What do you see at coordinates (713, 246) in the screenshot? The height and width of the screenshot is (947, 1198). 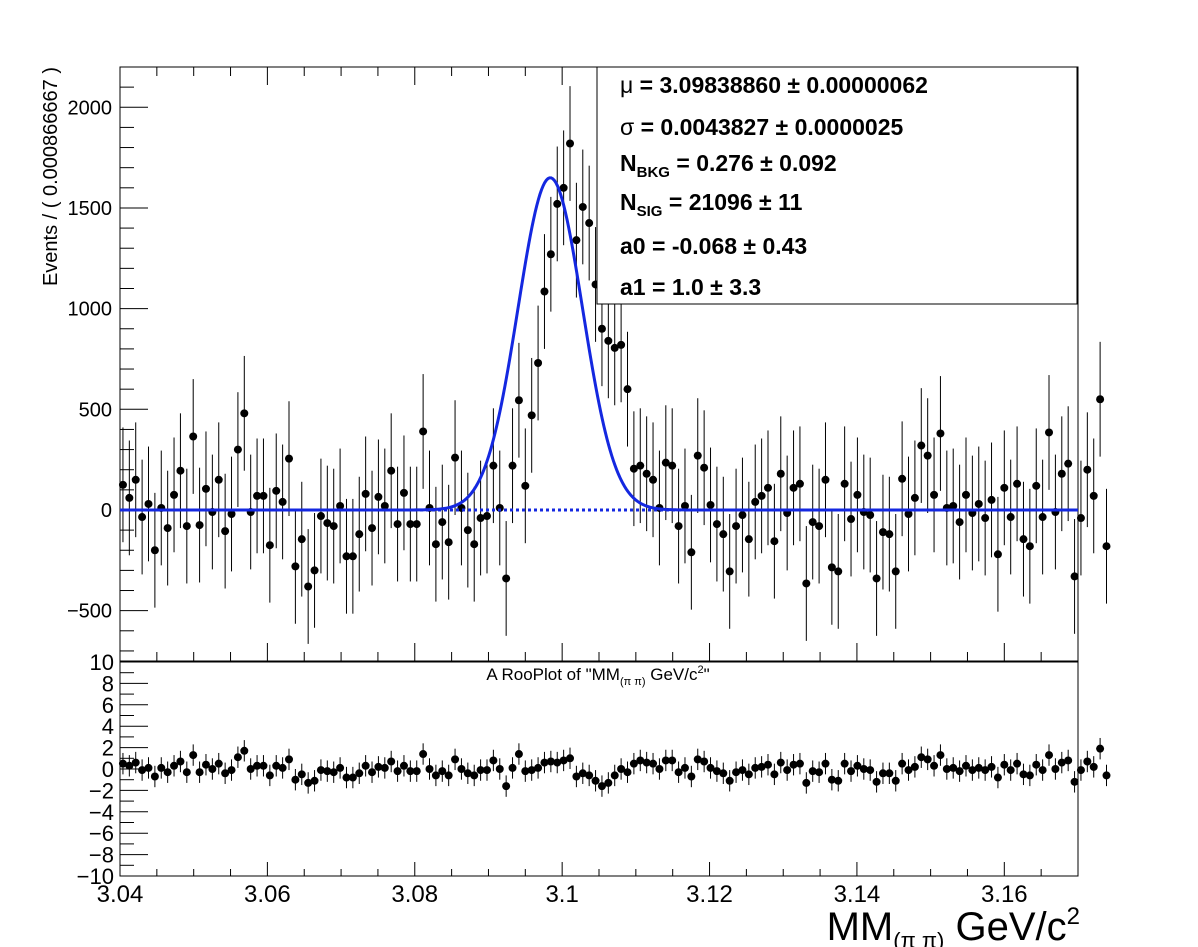 I see `param-a0: a0 = -0.068 ± 0.43` at bounding box center [713, 246].